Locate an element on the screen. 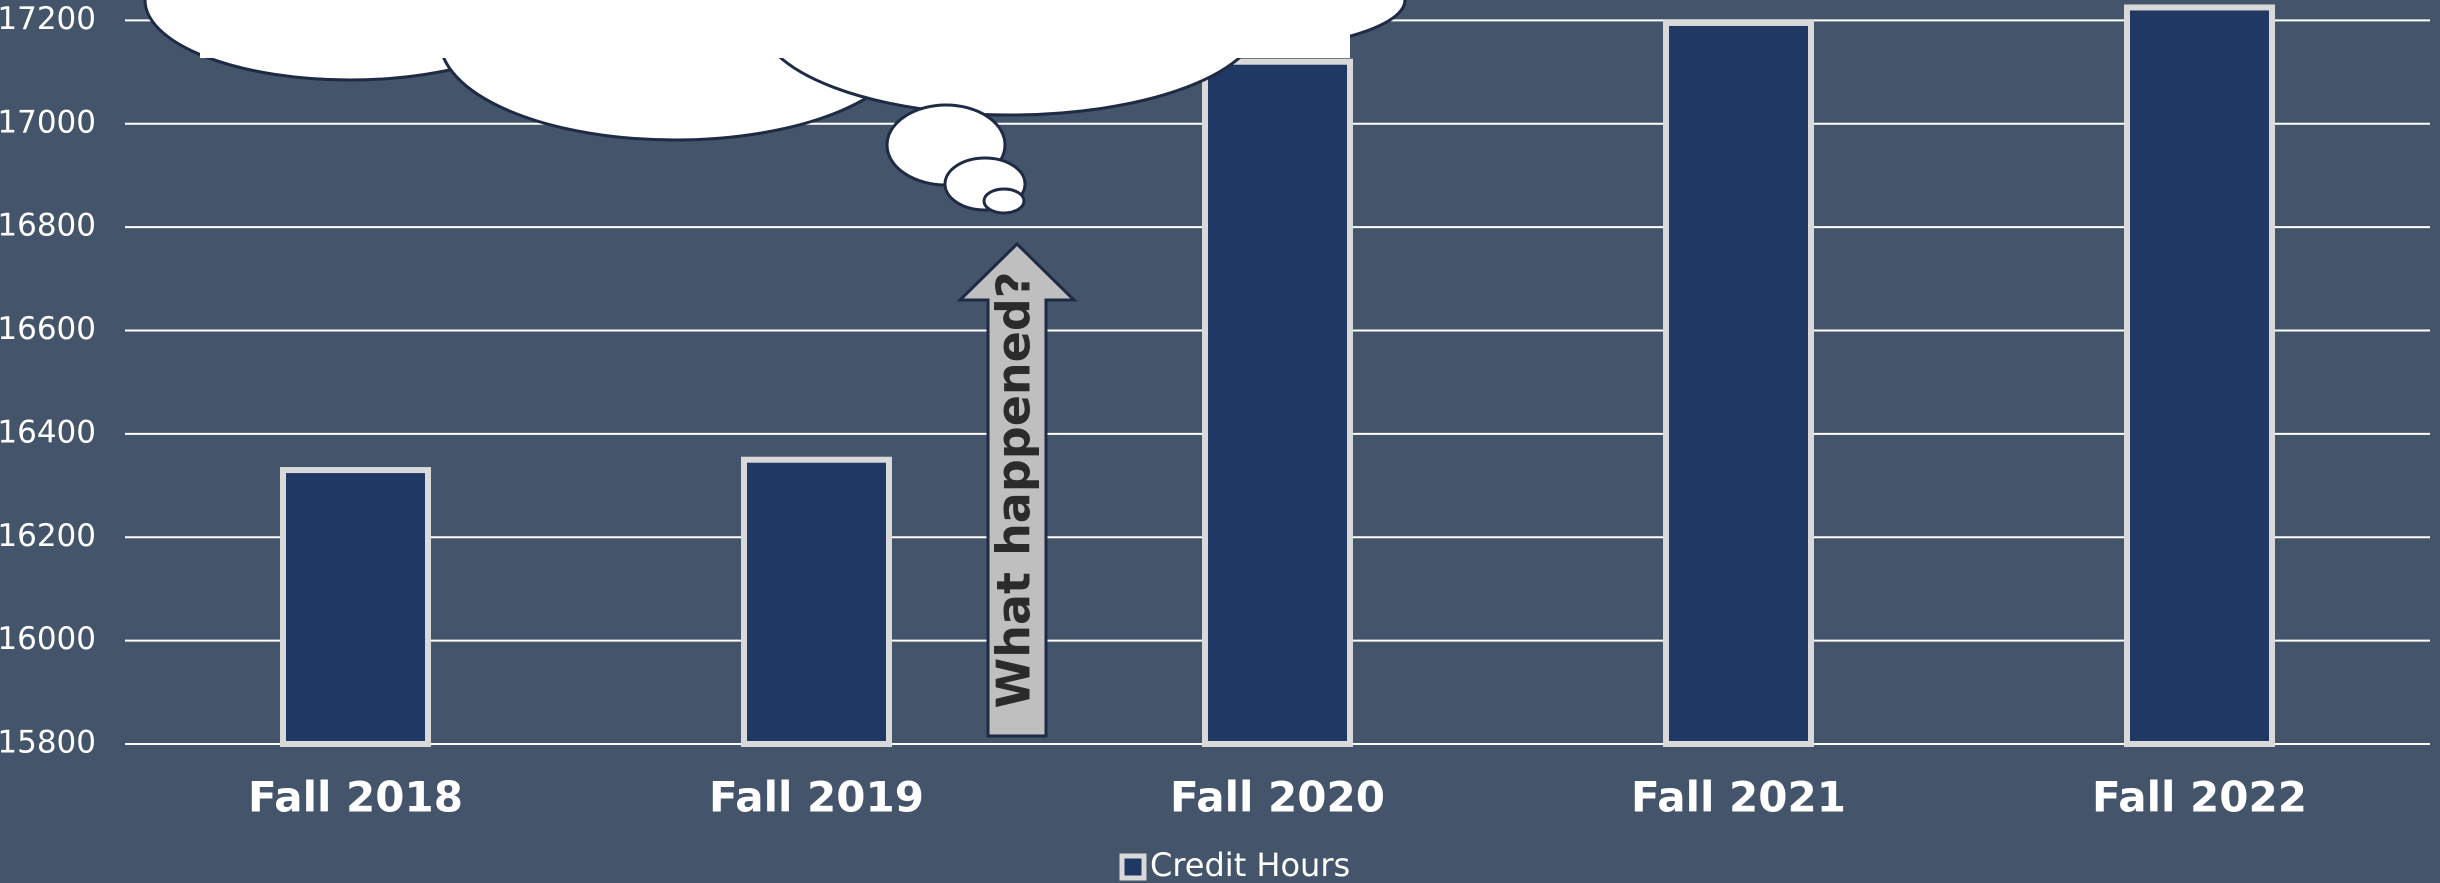  legend-label: Credit Hours is located at coordinates (1250, 864).